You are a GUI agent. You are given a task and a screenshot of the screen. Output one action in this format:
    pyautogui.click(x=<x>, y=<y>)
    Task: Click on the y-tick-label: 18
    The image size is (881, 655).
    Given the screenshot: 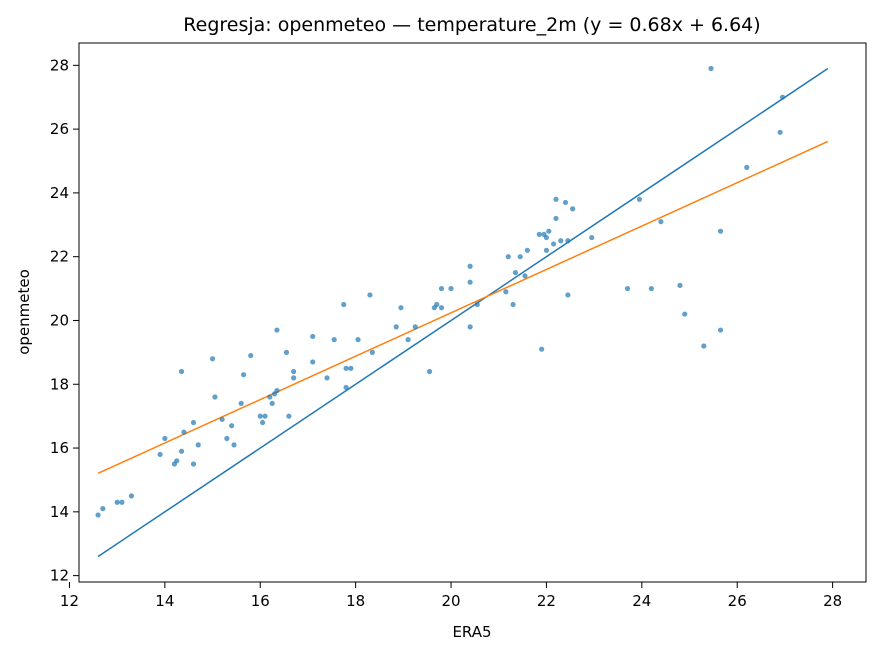 What is the action you would take?
    pyautogui.click(x=59, y=384)
    